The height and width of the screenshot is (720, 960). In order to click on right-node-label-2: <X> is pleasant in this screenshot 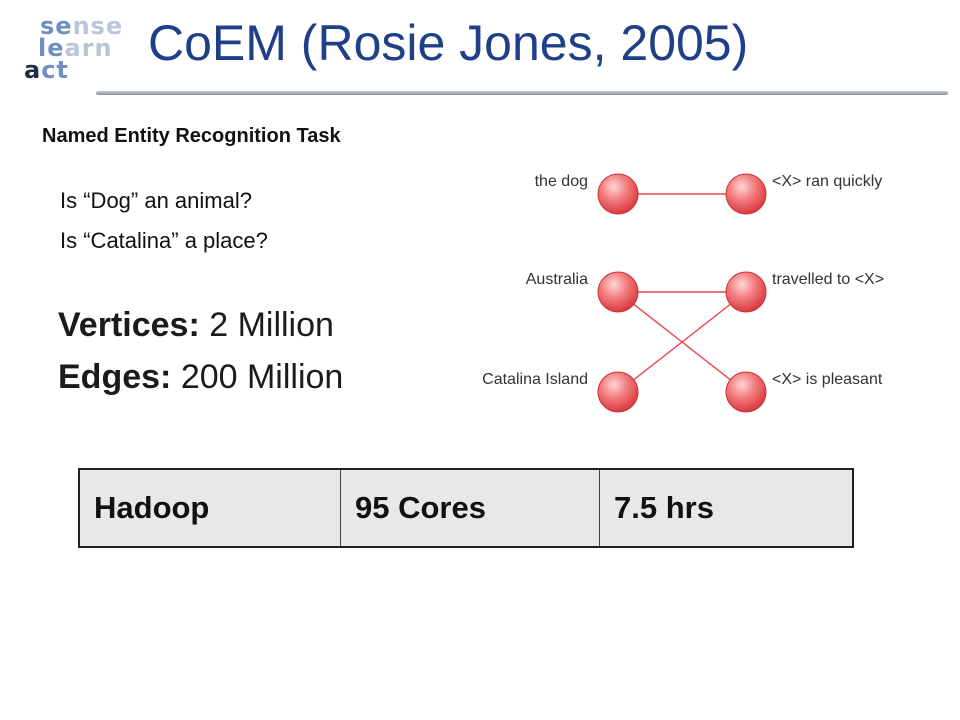, I will do `click(827, 379)`.